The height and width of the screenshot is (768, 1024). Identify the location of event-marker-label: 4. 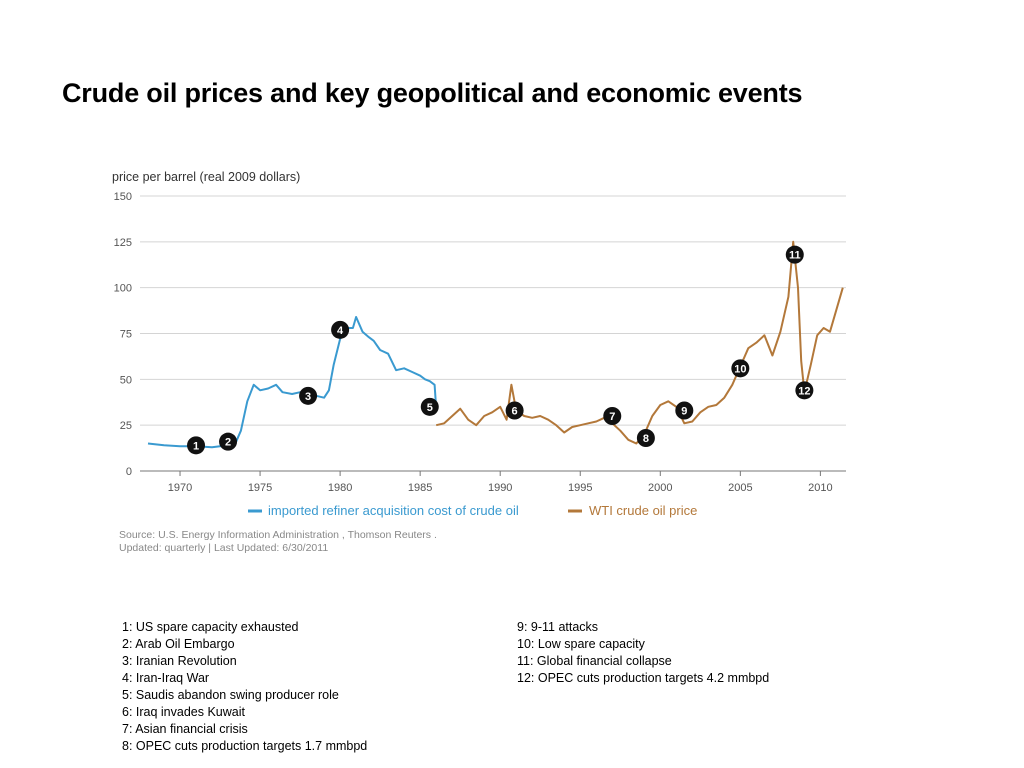
(340, 331).